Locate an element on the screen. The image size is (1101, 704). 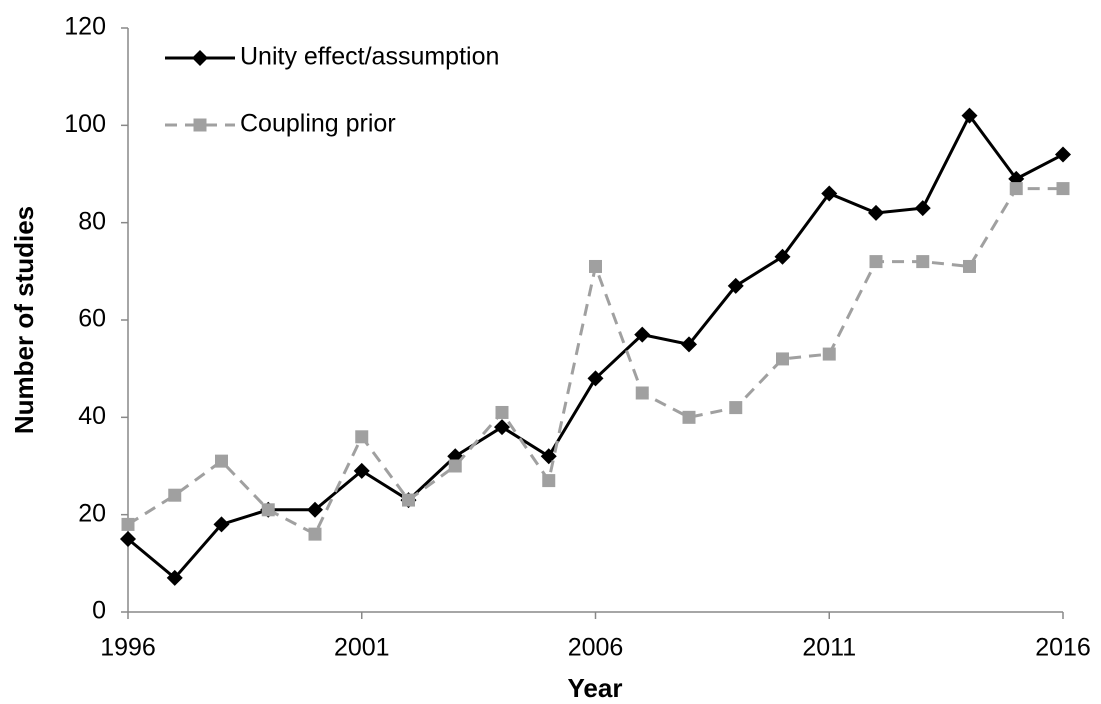
legend-label: Coupling prior is located at coordinates (318, 124).